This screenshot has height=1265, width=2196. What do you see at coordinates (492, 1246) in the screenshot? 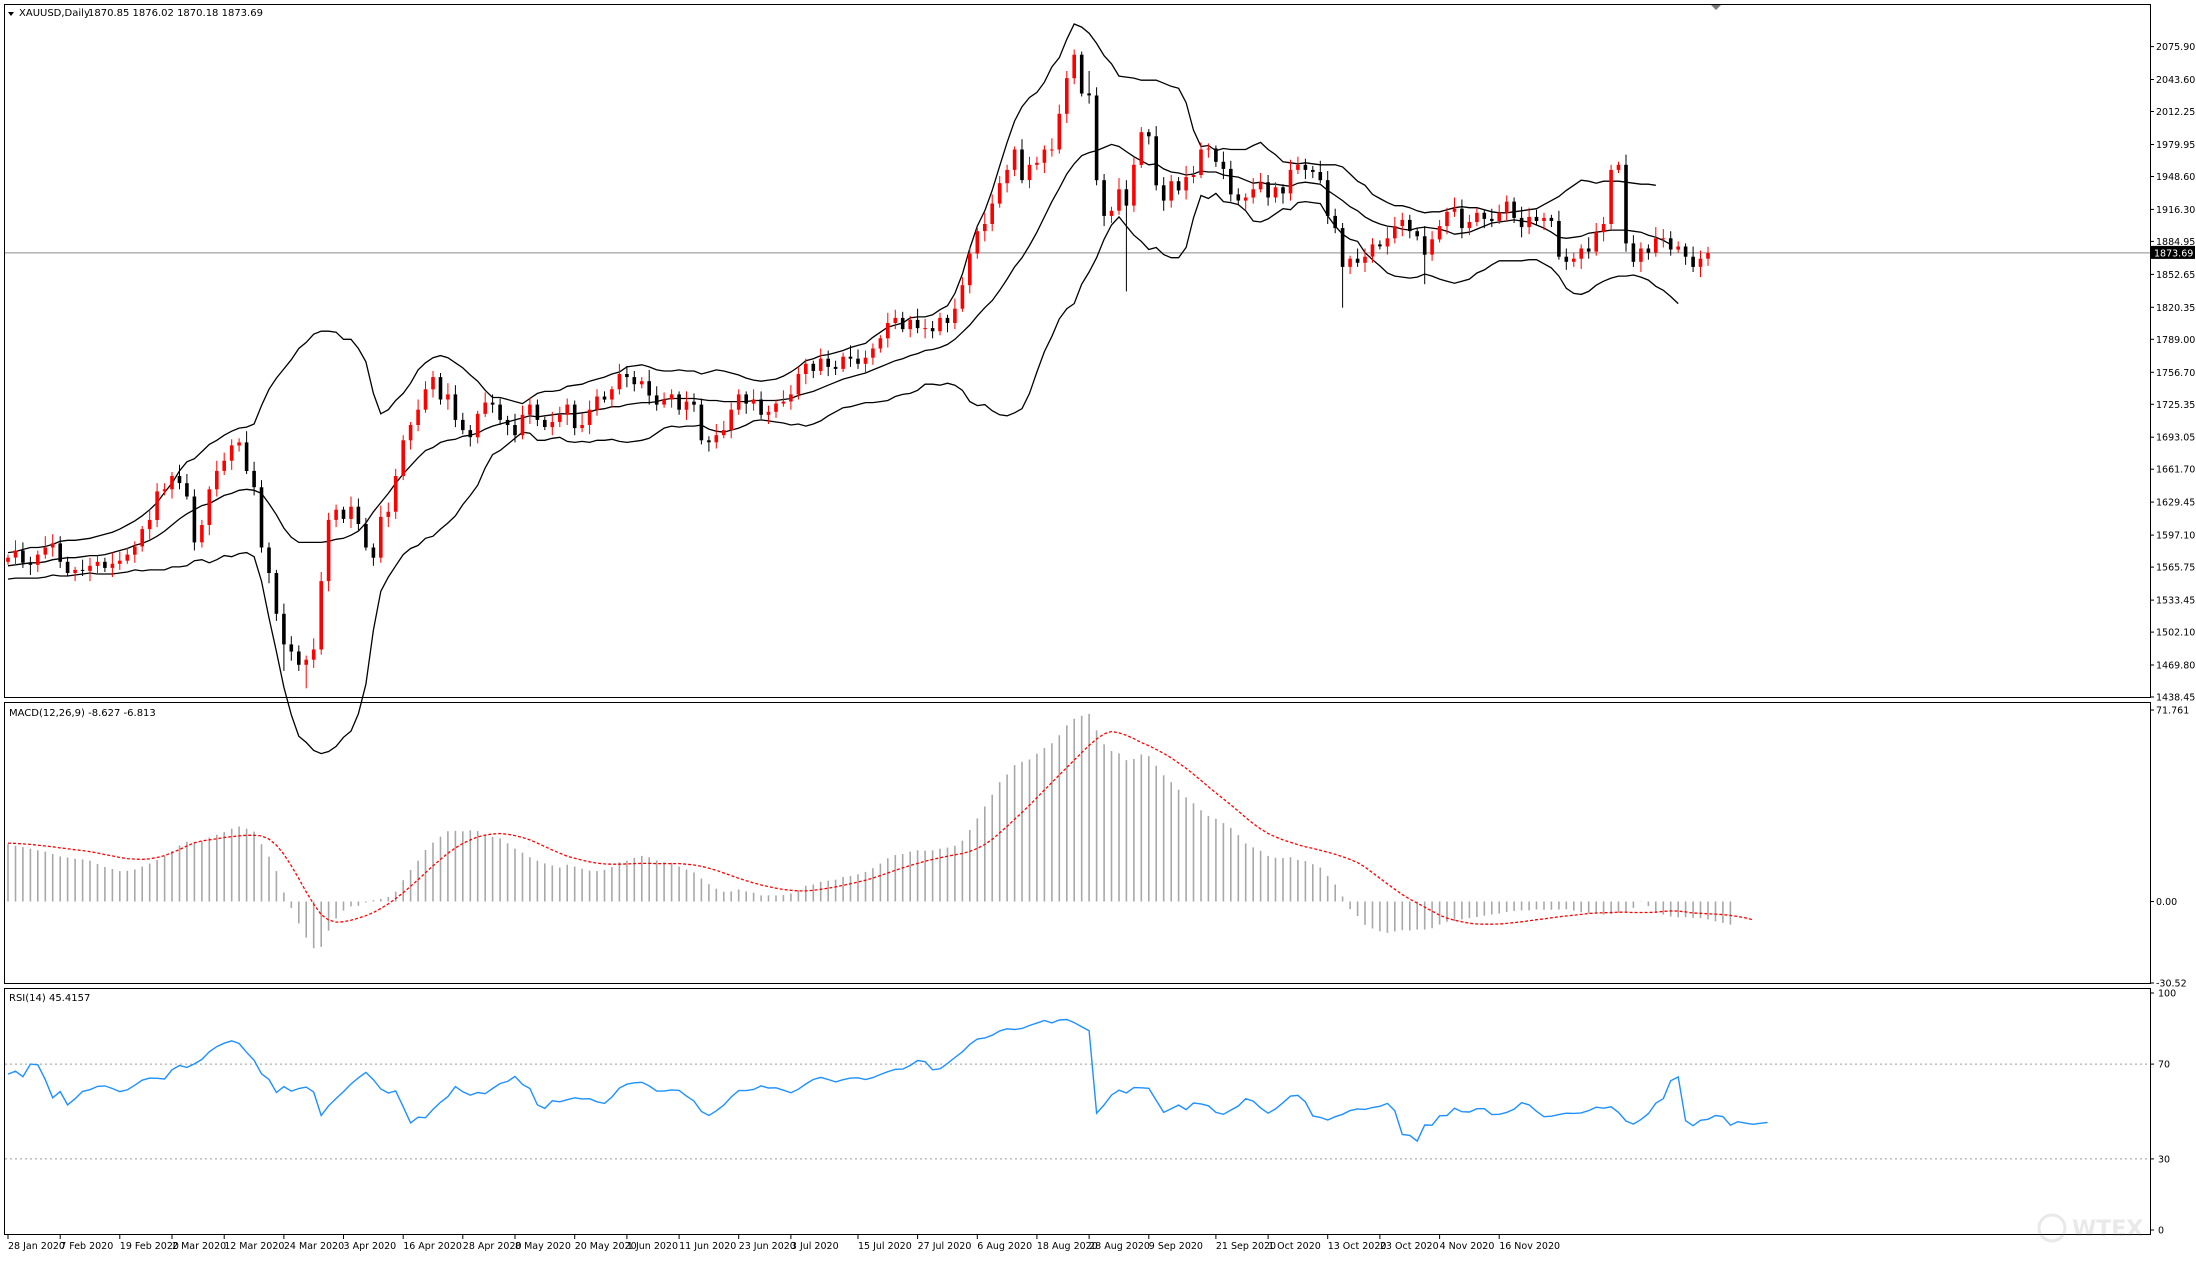
I see `date-tick-label: 28 Apr 2020` at bounding box center [492, 1246].